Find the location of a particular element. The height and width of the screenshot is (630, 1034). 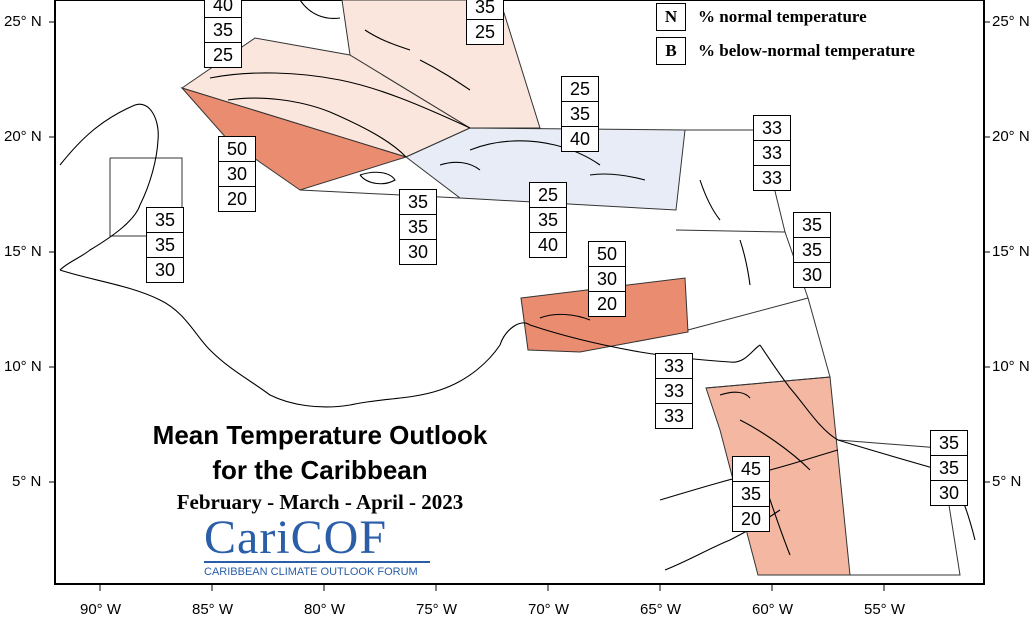

lon-label-90w: 90° W is located at coordinates (101, 609).